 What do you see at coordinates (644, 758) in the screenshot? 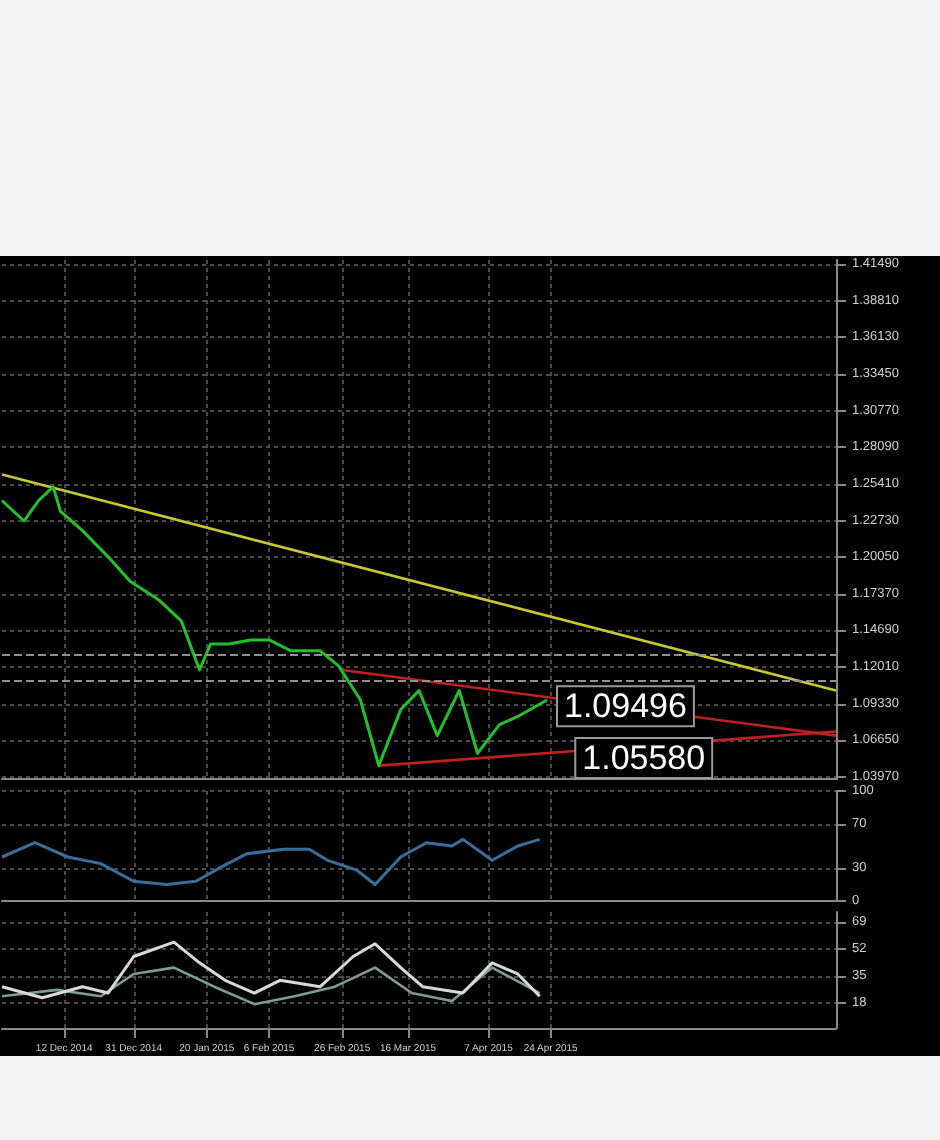
I see `annotation: 1.05580` at bounding box center [644, 758].